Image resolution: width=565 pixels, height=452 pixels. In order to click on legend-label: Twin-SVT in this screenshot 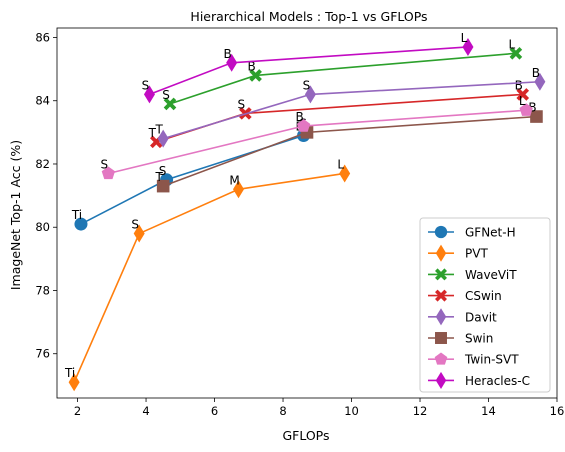, I will do `click(491, 360)`.